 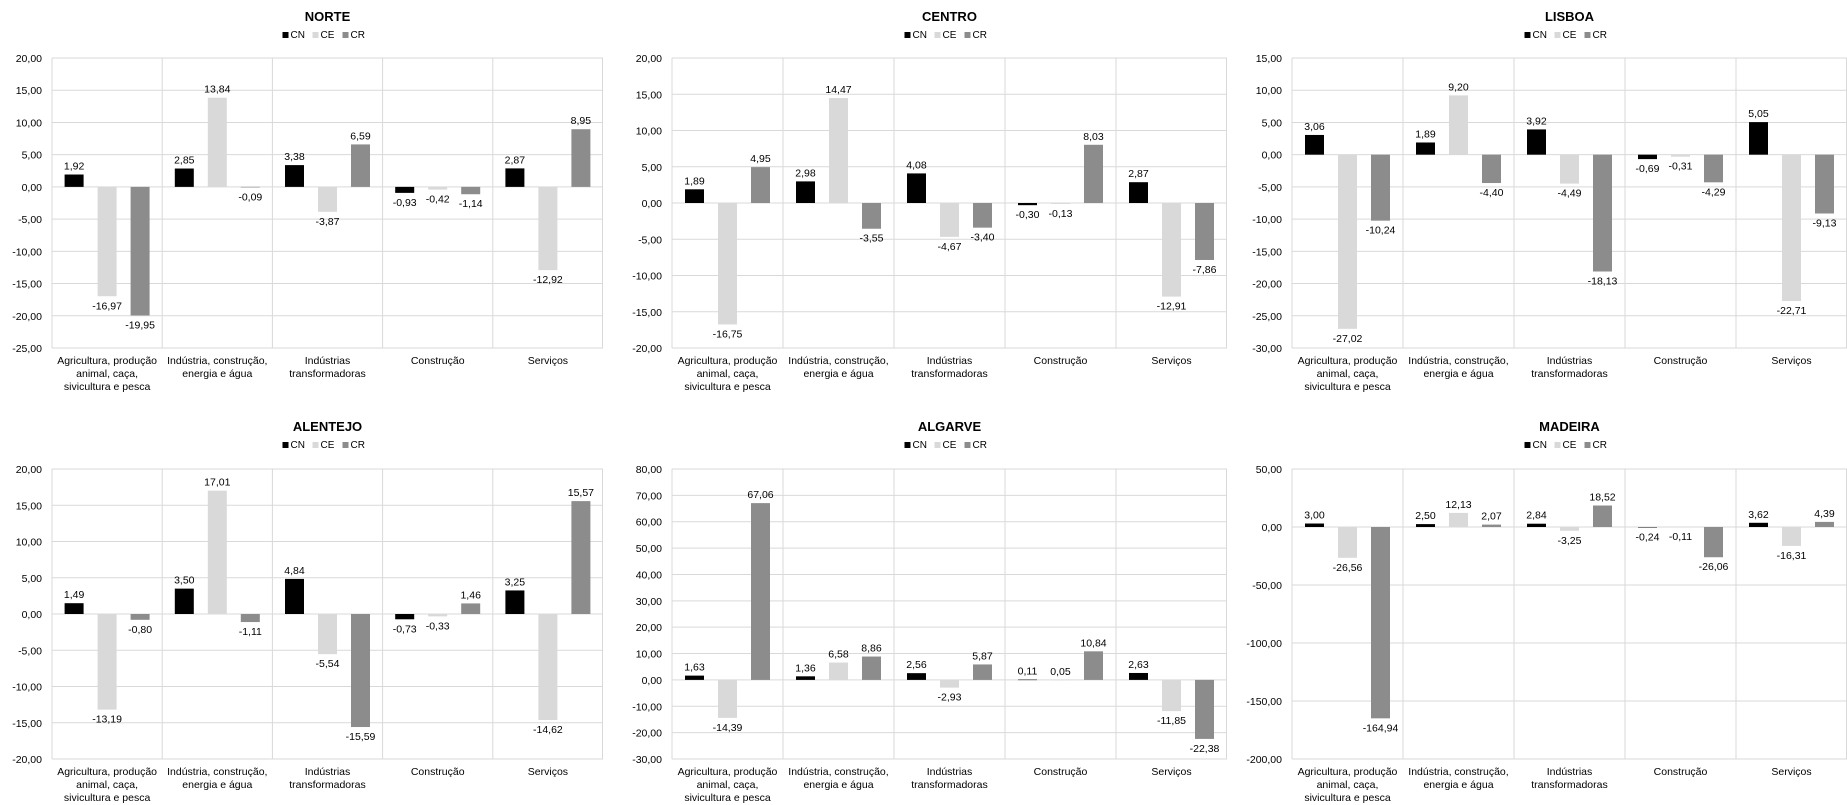 I want to click on data-label-cr: -7,86, so click(x=1205, y=270).